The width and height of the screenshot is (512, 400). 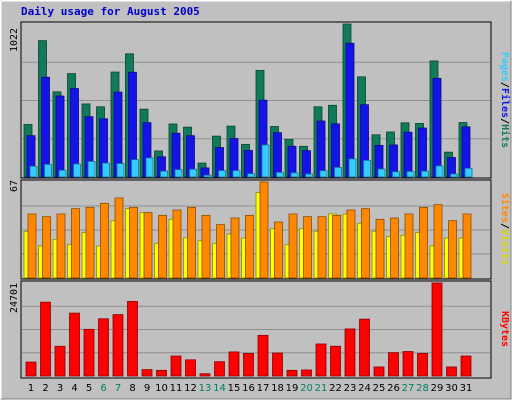 What do you see at coordinates (103, 388) in the screenshot?
I see `x-tick-label: 6` at bounding box center [103, 388].